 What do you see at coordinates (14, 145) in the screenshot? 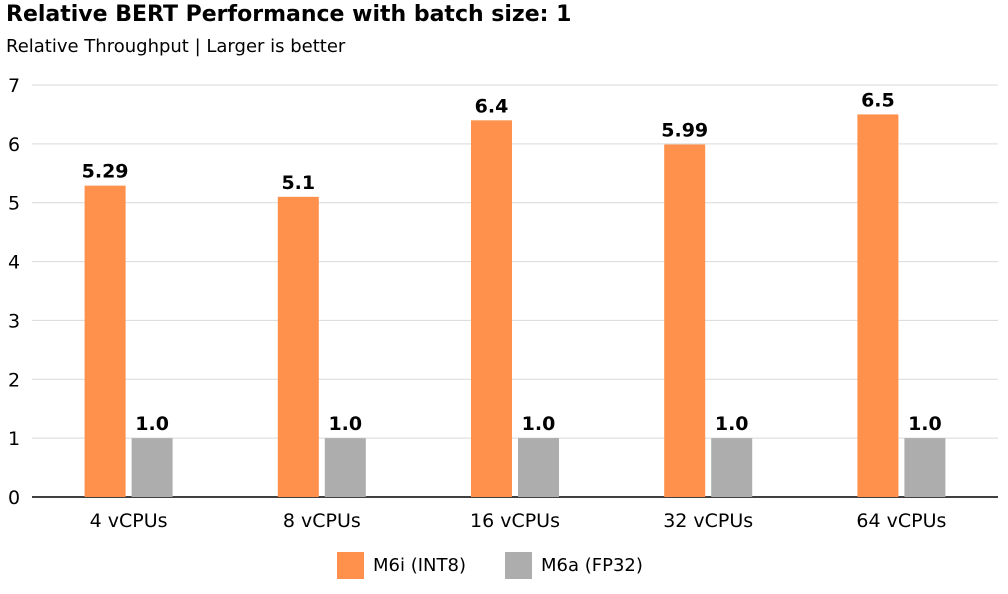
I see `y-tick-label-6: 6` at bounding box center [14, 145].